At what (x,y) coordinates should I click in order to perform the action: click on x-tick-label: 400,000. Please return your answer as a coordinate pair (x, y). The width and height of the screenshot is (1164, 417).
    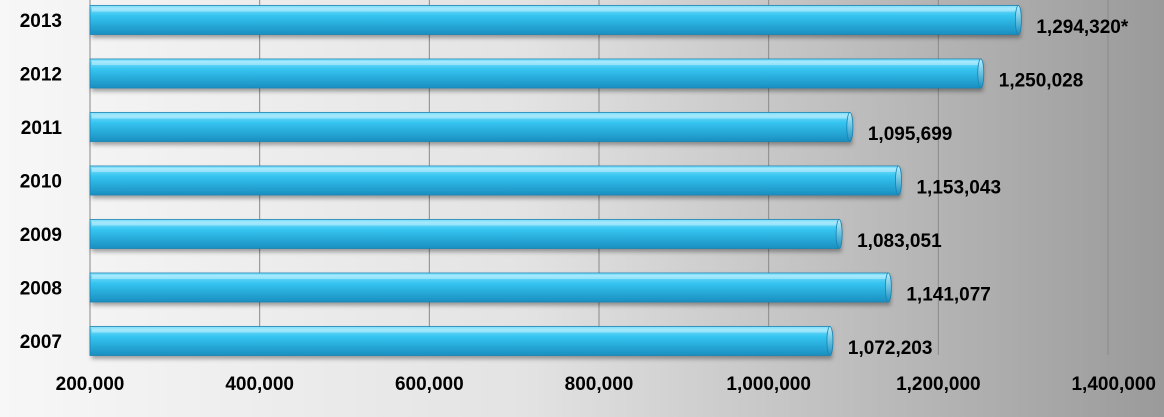
    Looking at the image, I should click on (259, 384).